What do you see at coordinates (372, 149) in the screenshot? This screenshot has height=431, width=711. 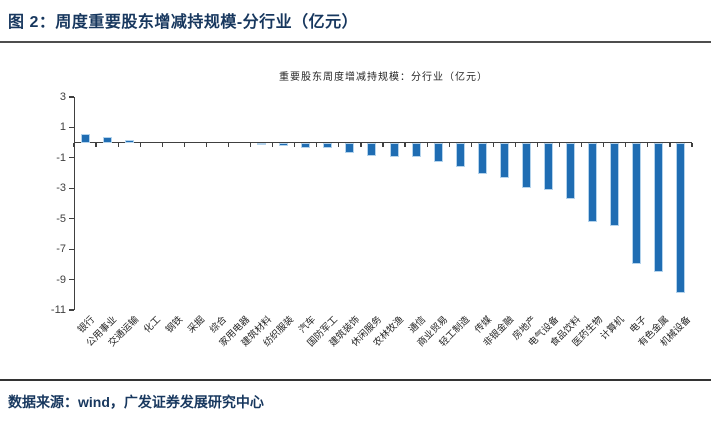 I see `bar-休闲服务` at bounding box center [372, 149].